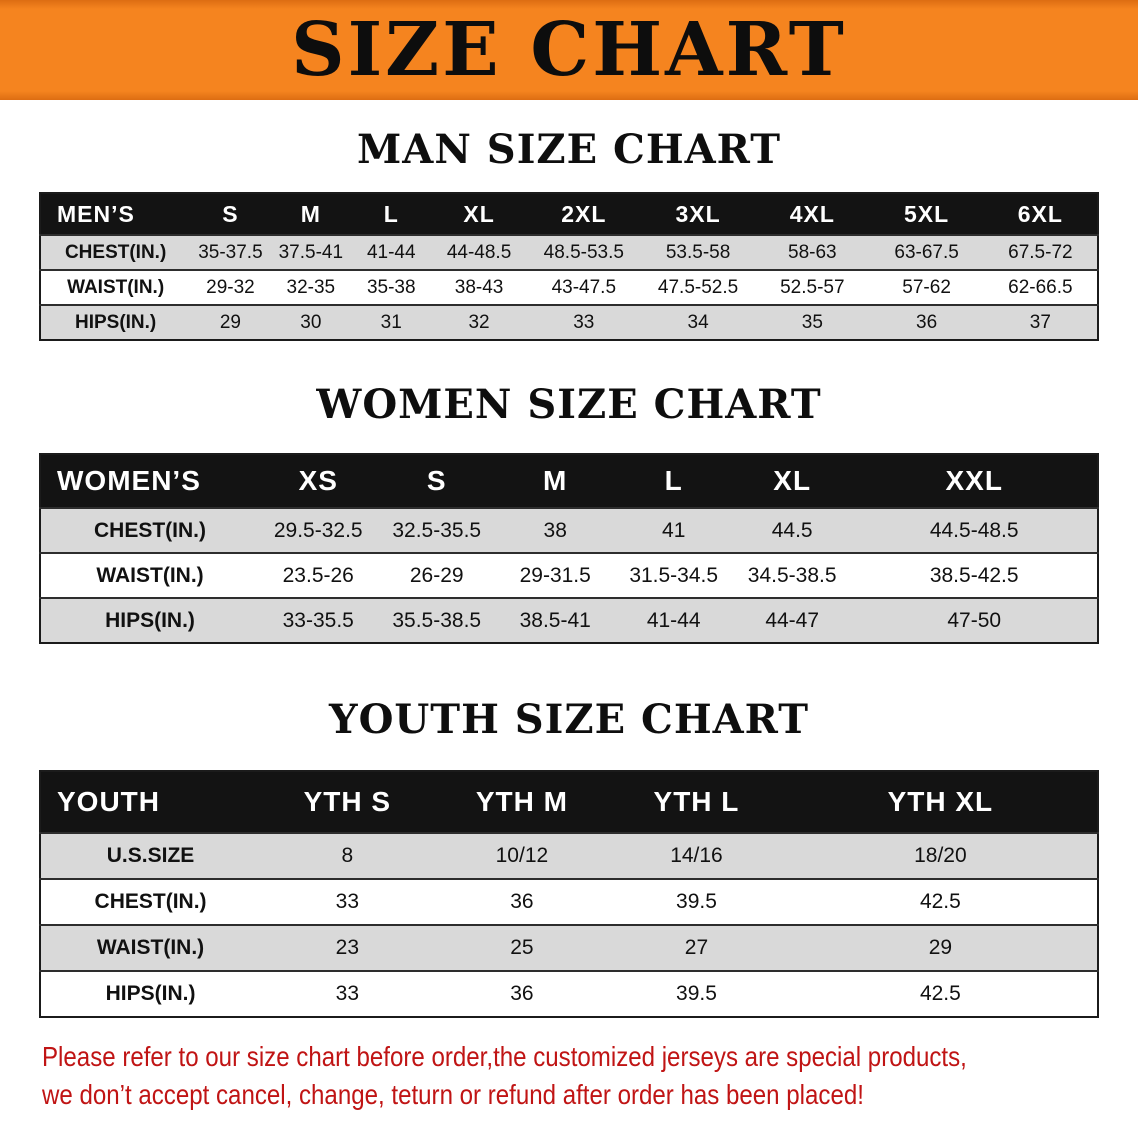 This screenshot has width=1138, height=1132. I want to click on size-header-cell: XXL, so click(974, 481).